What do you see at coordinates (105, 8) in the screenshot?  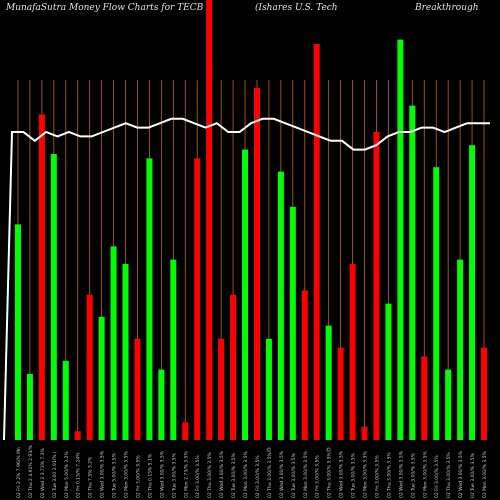 I see `chart-title-left: MunafaSutra Money Flow Charts for TECB` at bounding box center [105, 8].